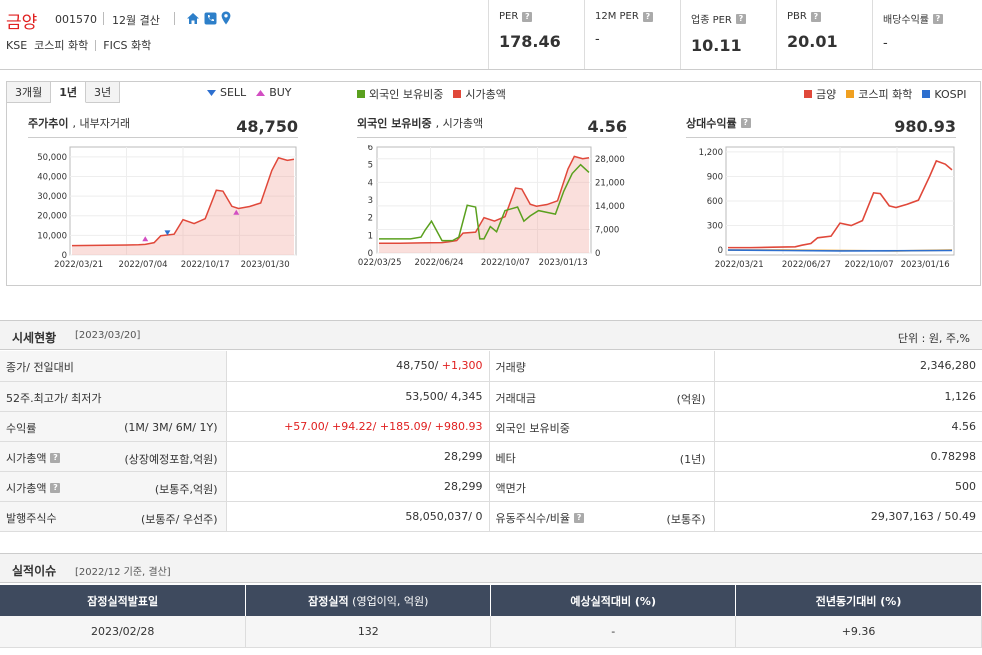 The image size is (982, 655). What do you see at coordinates (484, 199) in the screenshot?
I see `market-cap-line` at bounding box center [484, 199].